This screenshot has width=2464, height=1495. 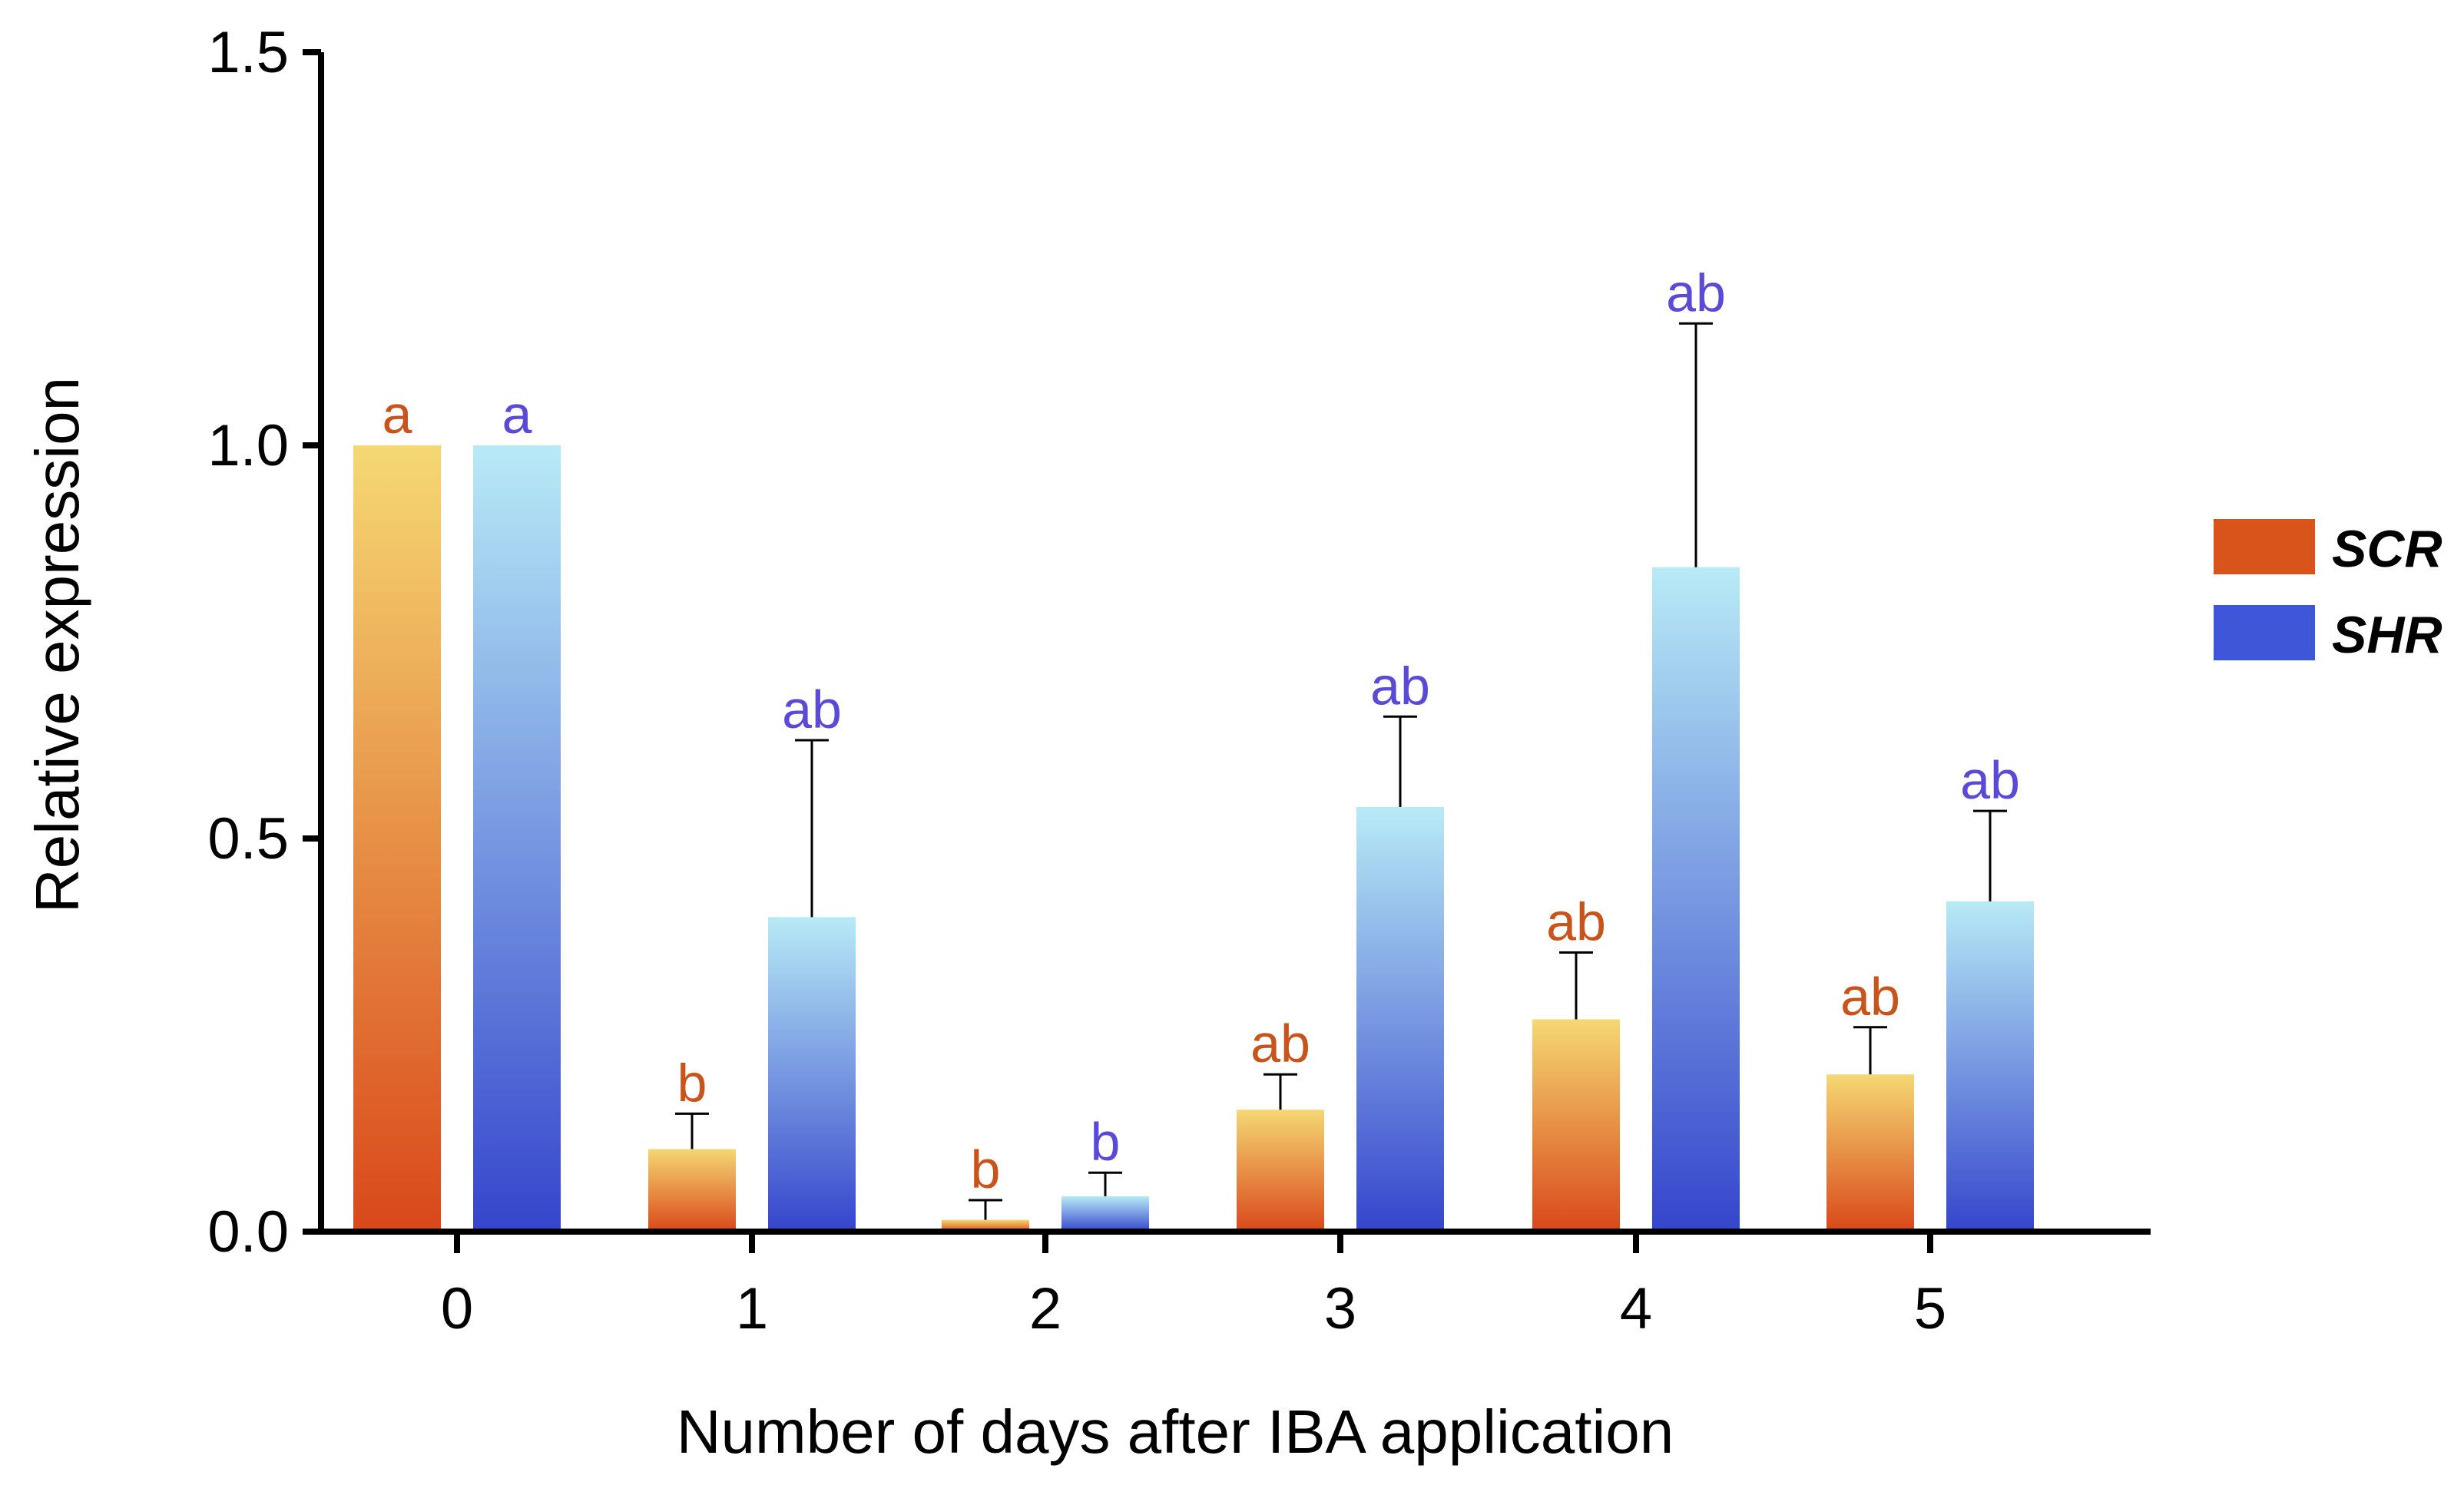 What do you see at coordinates (264, 643) in the screenshot?
I see `y-ticks-layer: 0.0 0.5 1.0 1.5` at bounding box center [264, 643].